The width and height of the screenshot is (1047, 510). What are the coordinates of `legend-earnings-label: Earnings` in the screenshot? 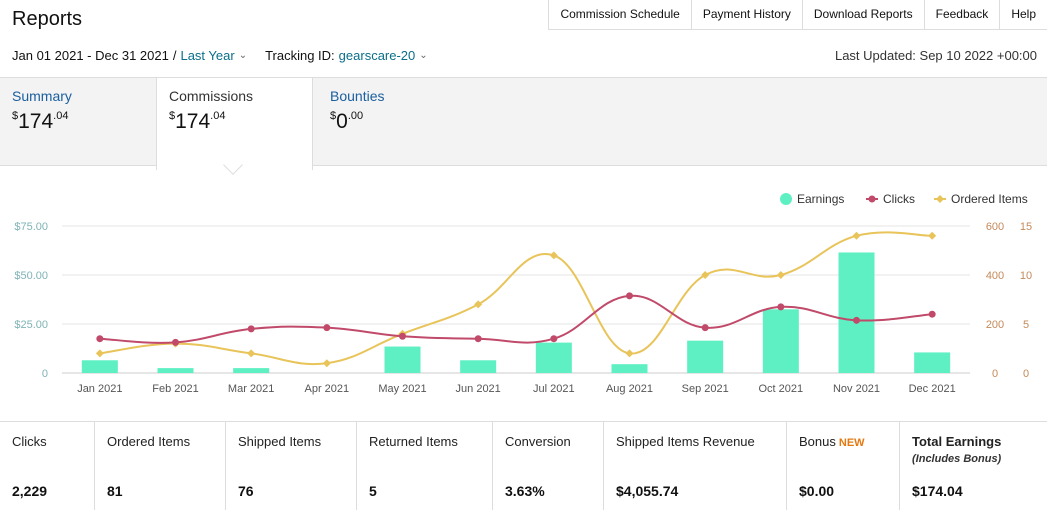 It's located at (820, 199).